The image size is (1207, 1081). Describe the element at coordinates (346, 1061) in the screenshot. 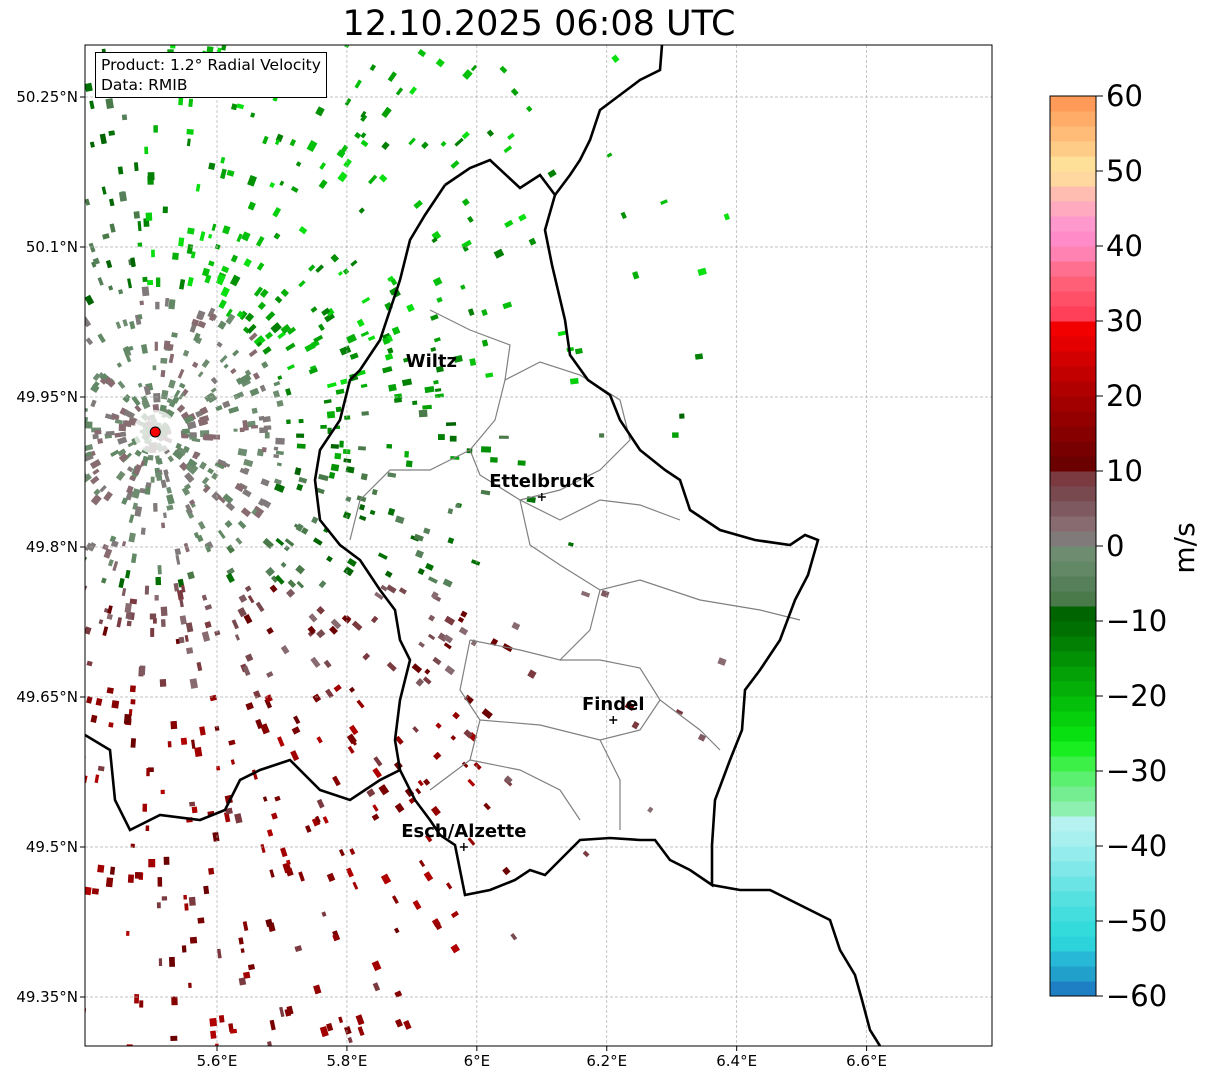

I see `lon-tick-label: 5.8°E` at that location.